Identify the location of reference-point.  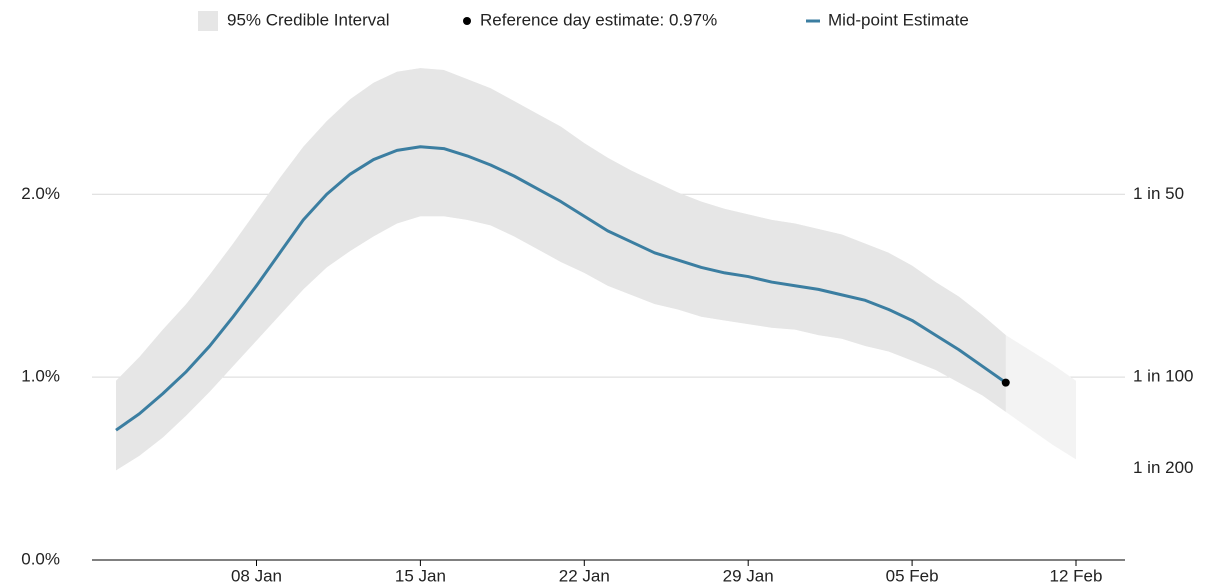
(1005, 382).